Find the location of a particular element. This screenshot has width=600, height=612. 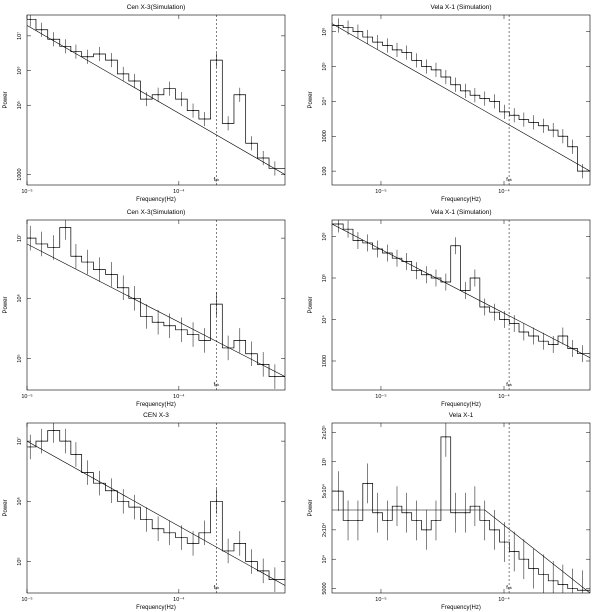

y-tick-label: 5000 is located at coordinates (325, 588).